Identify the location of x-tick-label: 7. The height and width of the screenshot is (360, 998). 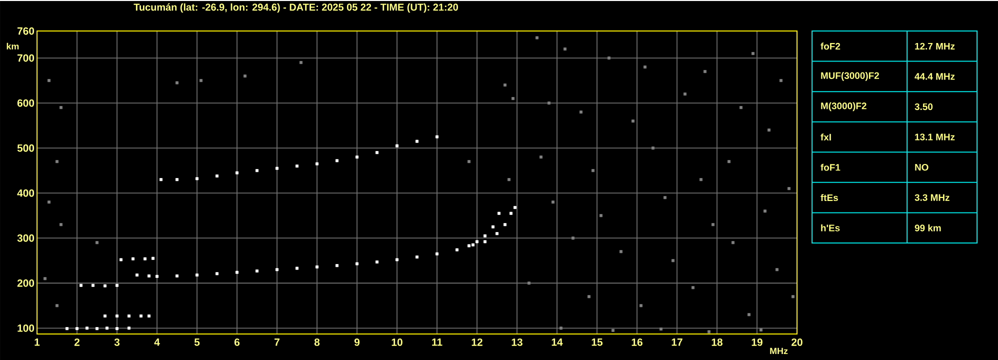
(277, 342).